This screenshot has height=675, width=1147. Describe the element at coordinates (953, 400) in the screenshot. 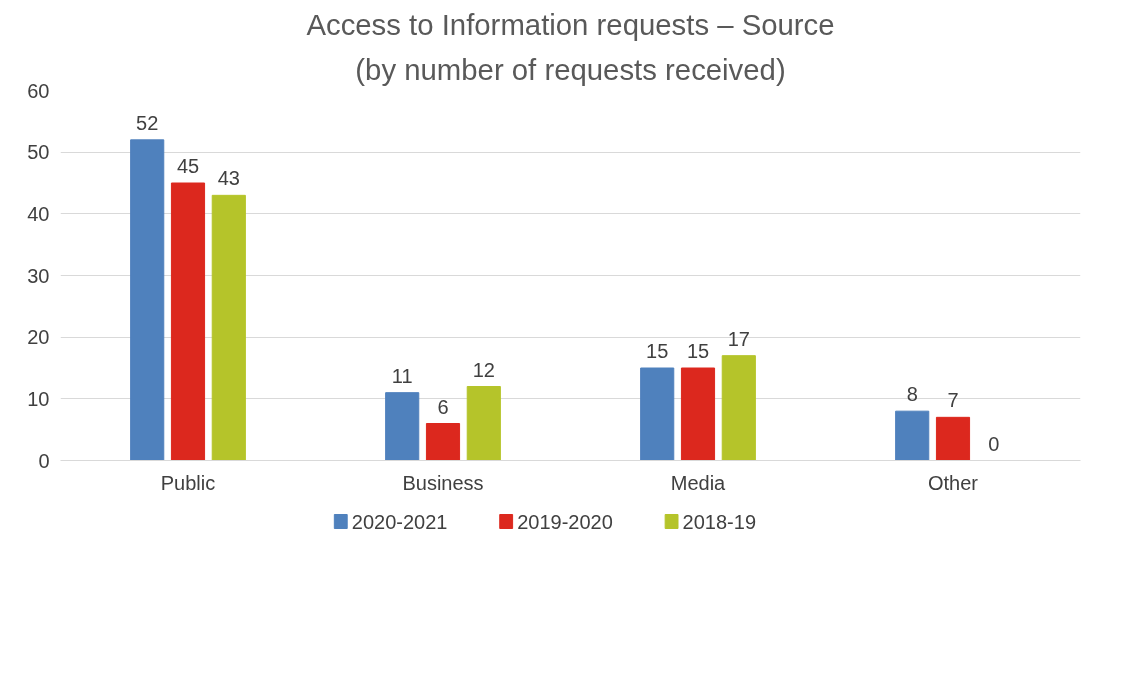

I see `data-label: 7` at that location.